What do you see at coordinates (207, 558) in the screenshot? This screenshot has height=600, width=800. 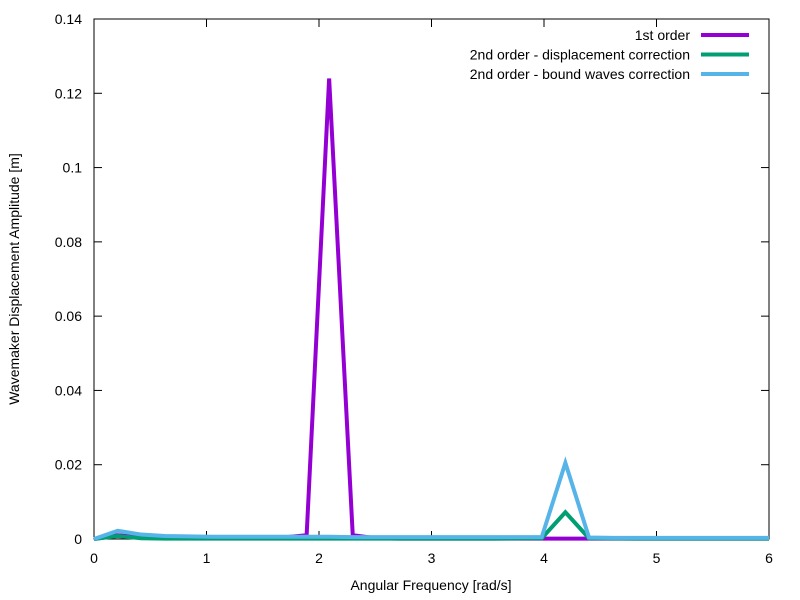 I see `x-tick-label: 1` at bounding box center [207, 558].